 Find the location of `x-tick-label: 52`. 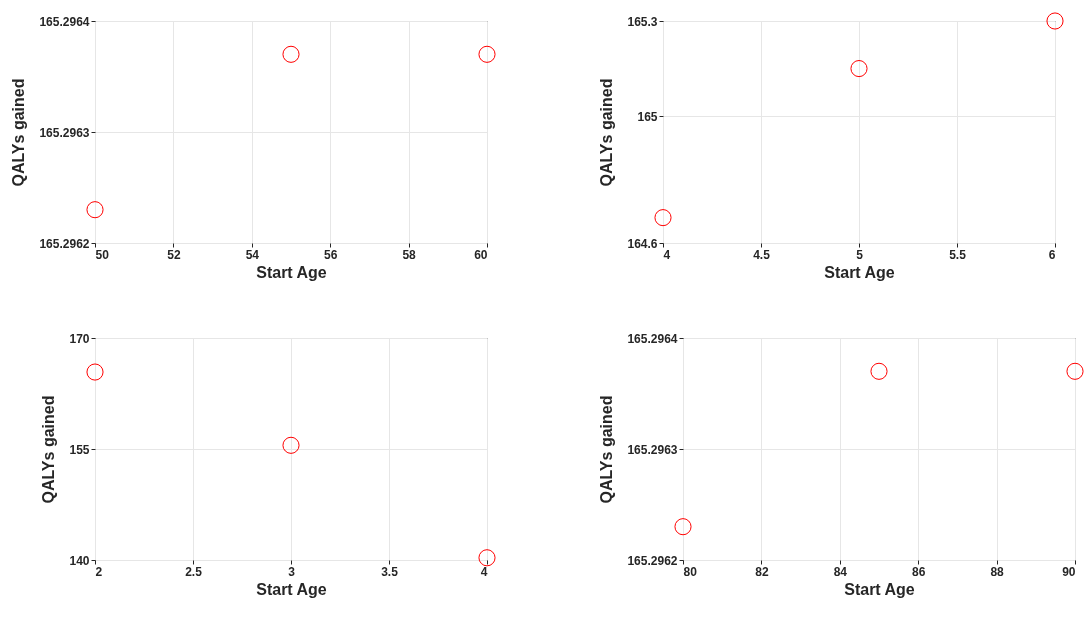

x-tick-label: 52 is located at coordinates (174, 254).